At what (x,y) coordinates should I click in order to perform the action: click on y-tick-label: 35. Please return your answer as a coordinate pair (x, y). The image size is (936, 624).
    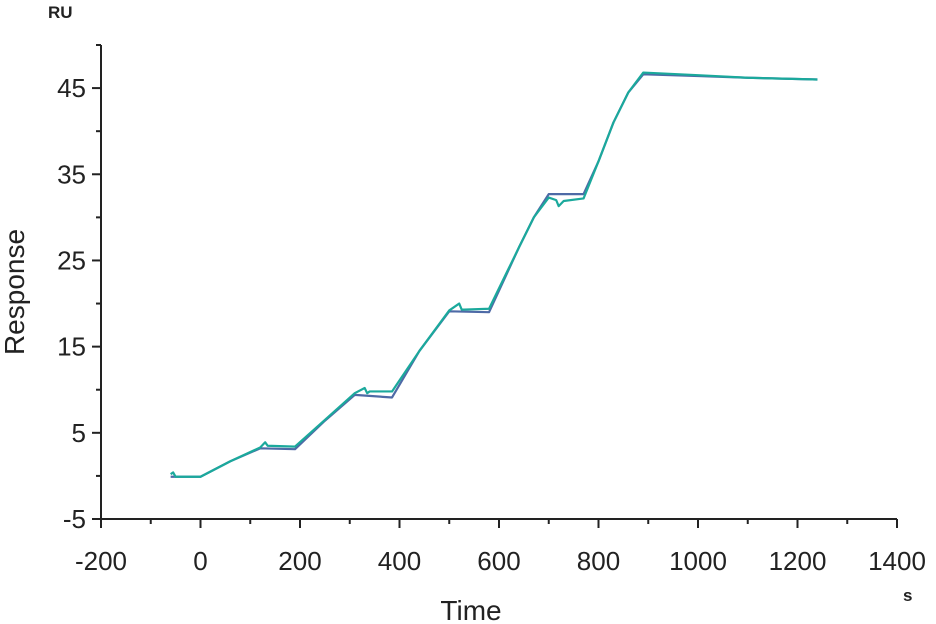
    Looking at the image, I should click on (71, 174).